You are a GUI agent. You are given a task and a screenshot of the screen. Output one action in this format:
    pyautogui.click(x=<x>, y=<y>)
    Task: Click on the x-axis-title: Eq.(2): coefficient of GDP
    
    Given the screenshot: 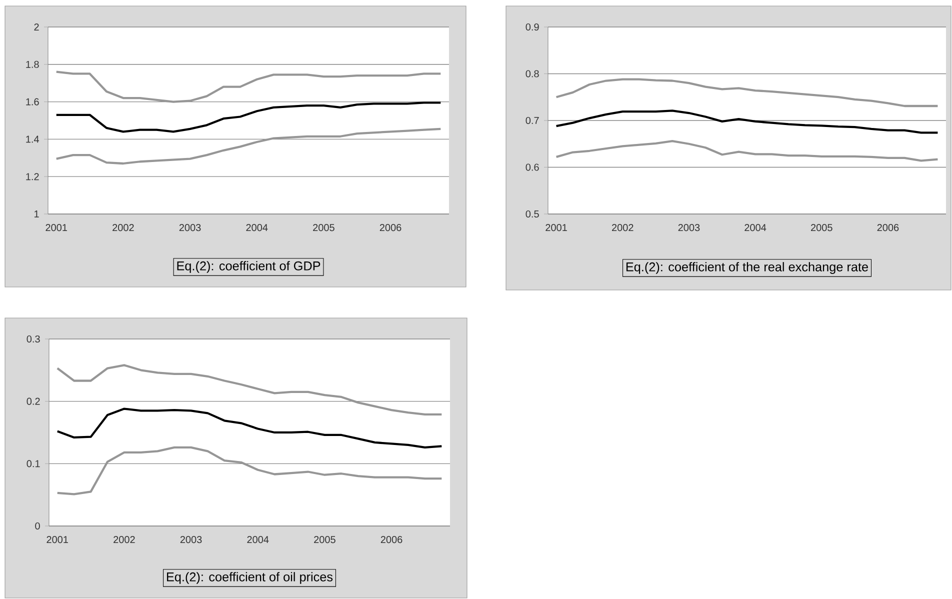 What is the action you would take?
    pyautogui.click(x=248, y=267)
    